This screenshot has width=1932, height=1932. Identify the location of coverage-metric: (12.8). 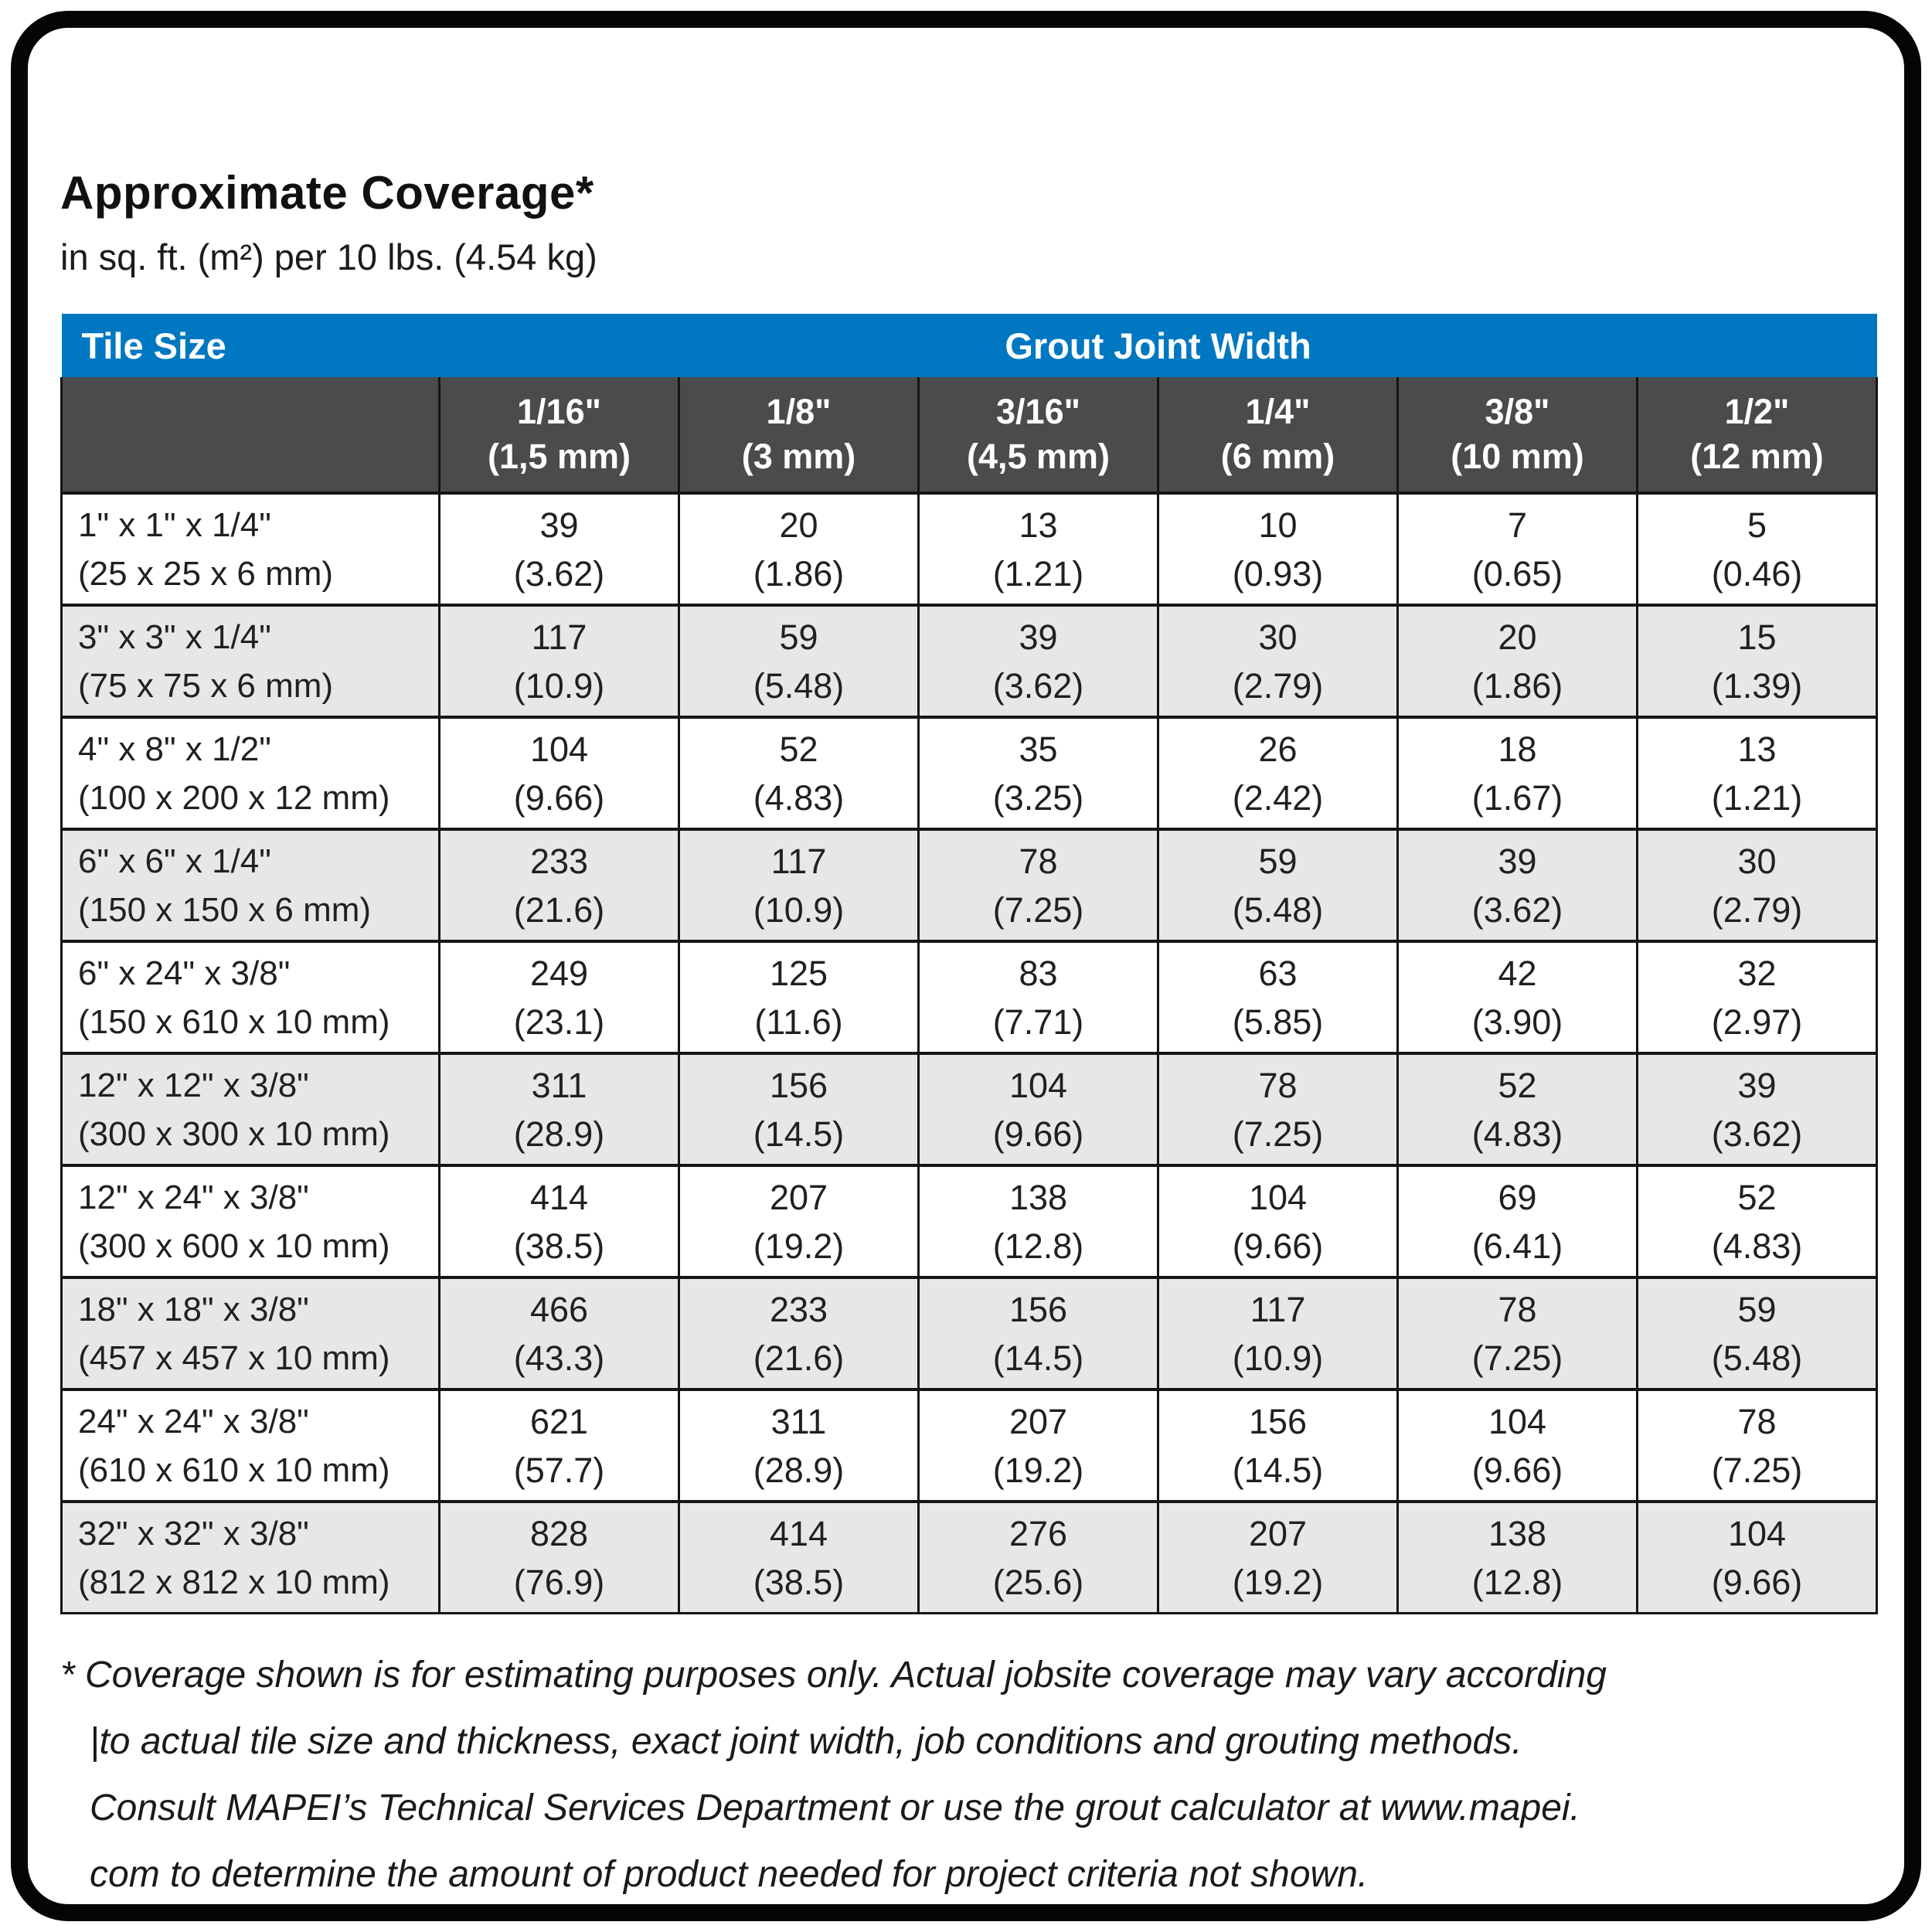
(1517, 1582).